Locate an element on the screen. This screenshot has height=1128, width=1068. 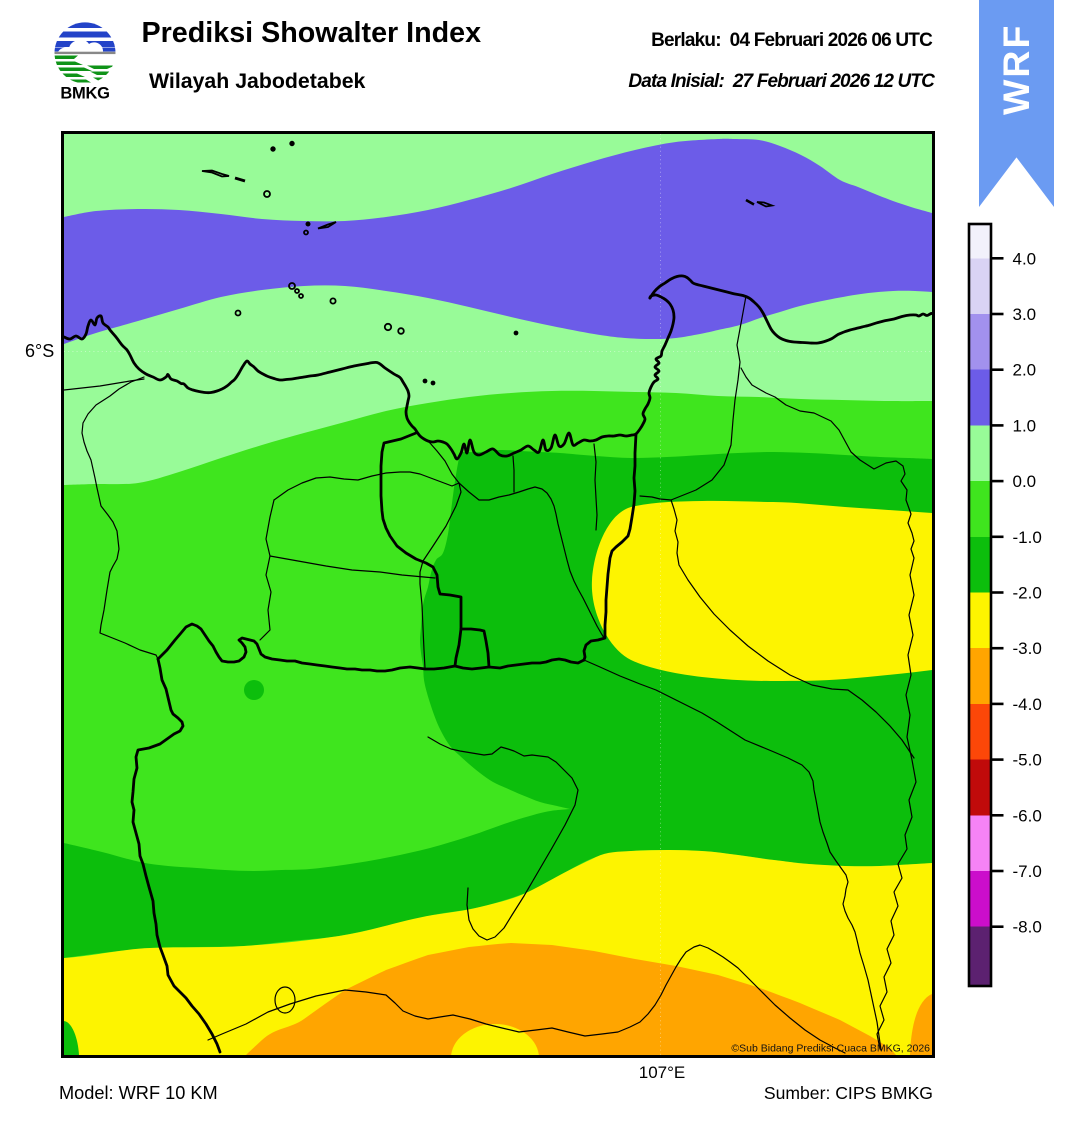
svg-text: 3.0 is located at coordinates (1025, 314).